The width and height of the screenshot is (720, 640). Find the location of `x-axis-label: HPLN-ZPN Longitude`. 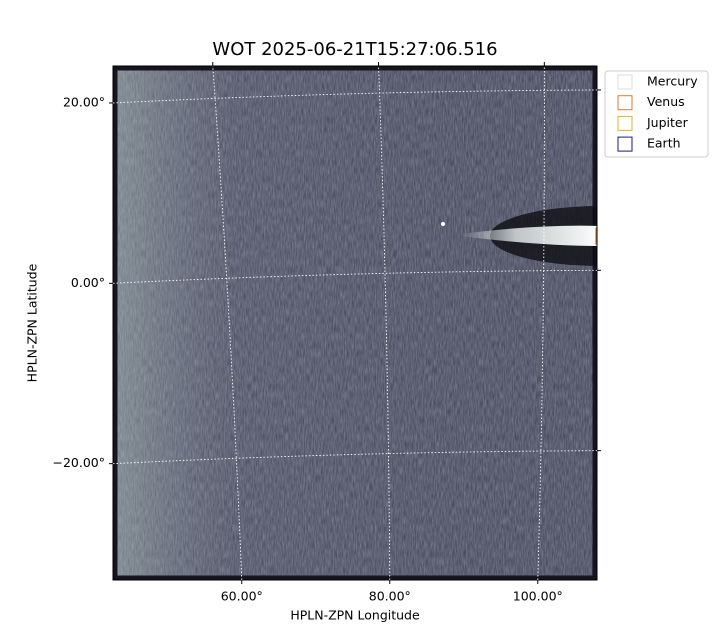

x-axis-label: HPLN-ZPN Longitude is located at coordinates (355, 615).